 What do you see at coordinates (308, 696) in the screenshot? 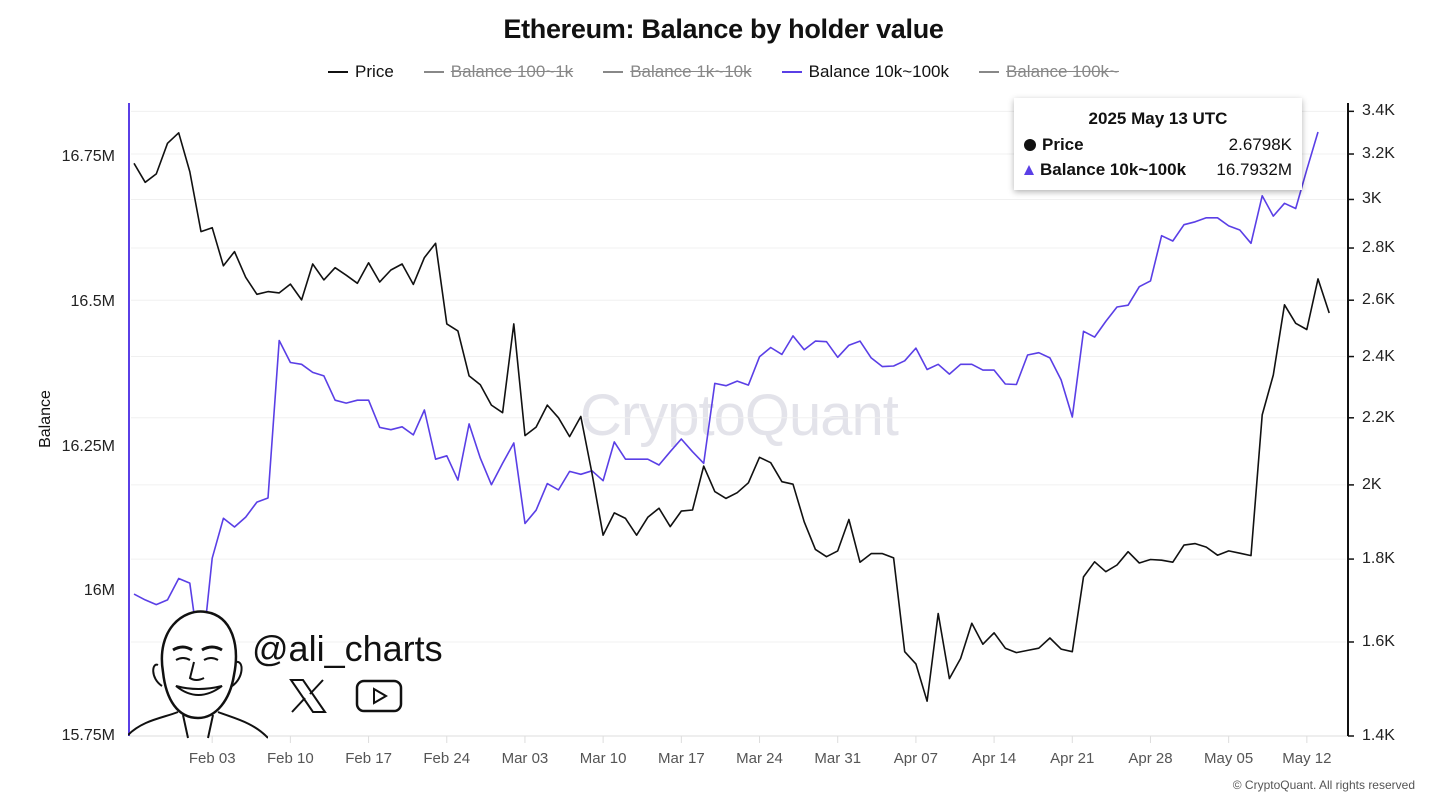
I see `x-logo-icon` at bounding box center [308, 696].